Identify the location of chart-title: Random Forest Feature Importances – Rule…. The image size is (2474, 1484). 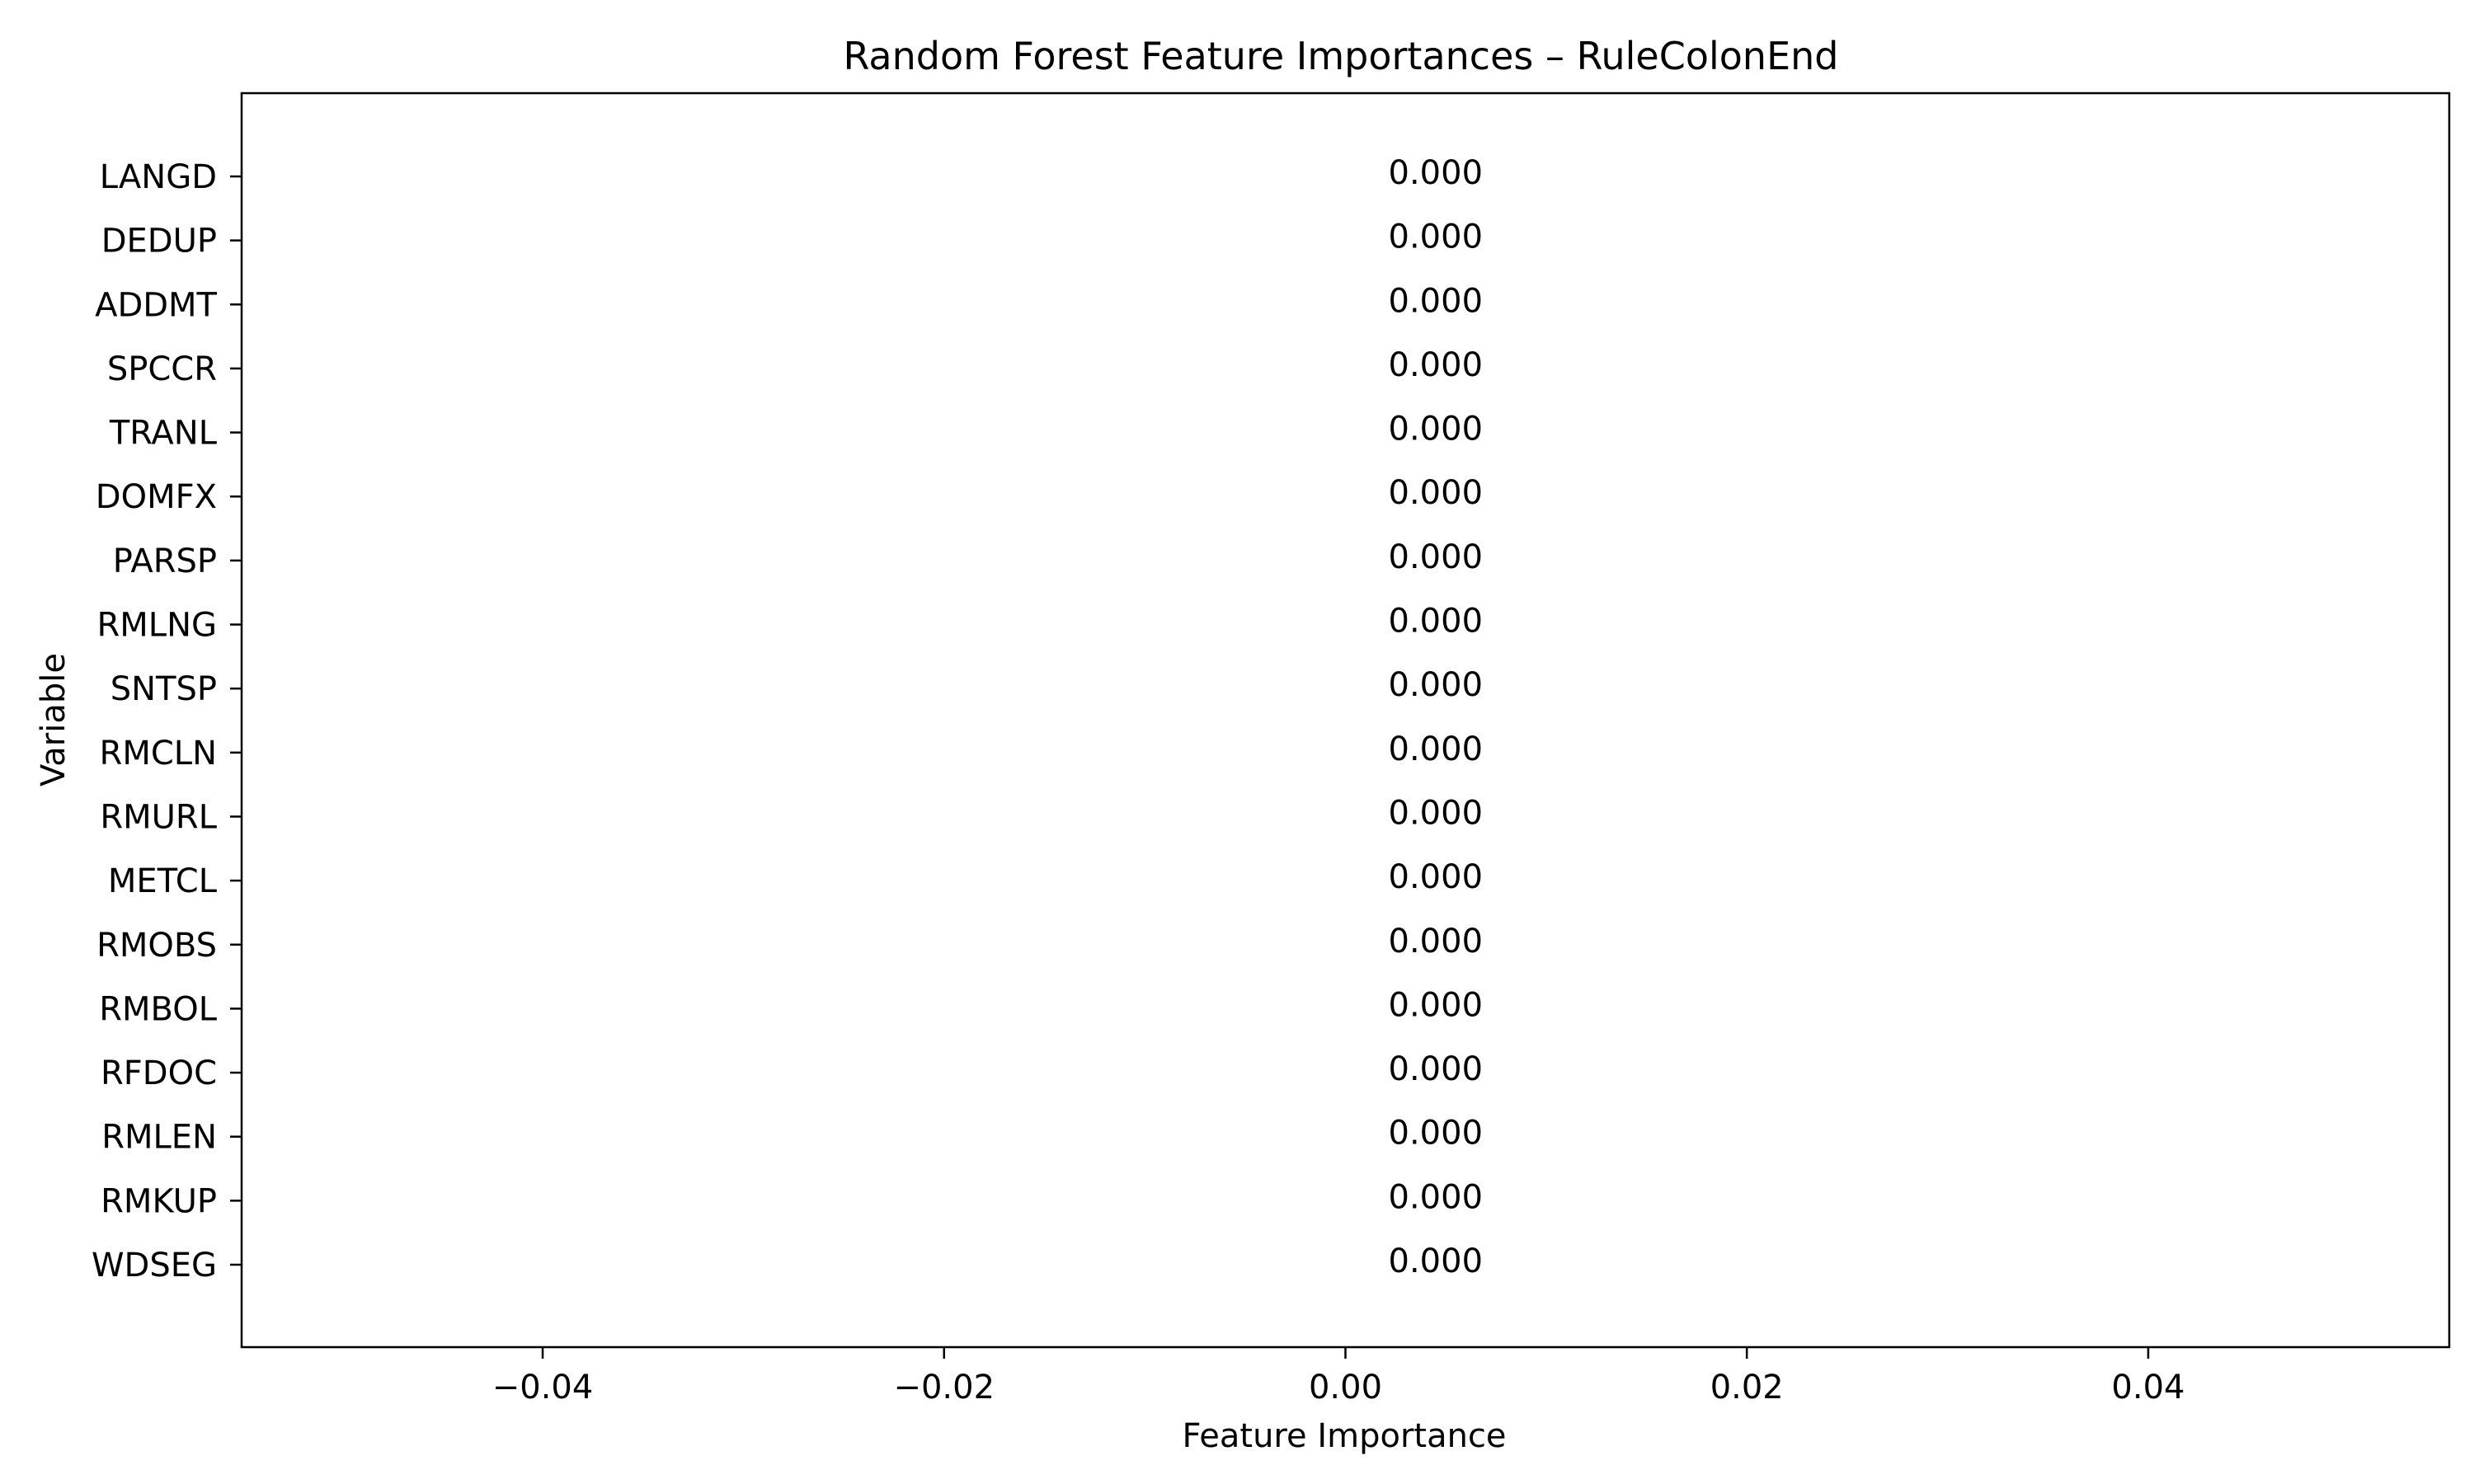
(1340, 56).